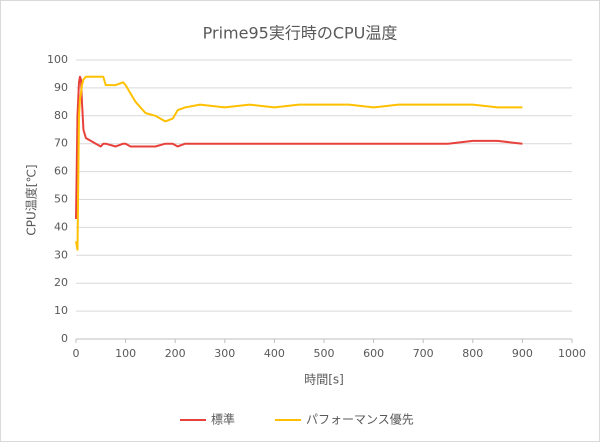  I want to click on chart-title: Prime95実行時のCPU温度, so click(300, 33).